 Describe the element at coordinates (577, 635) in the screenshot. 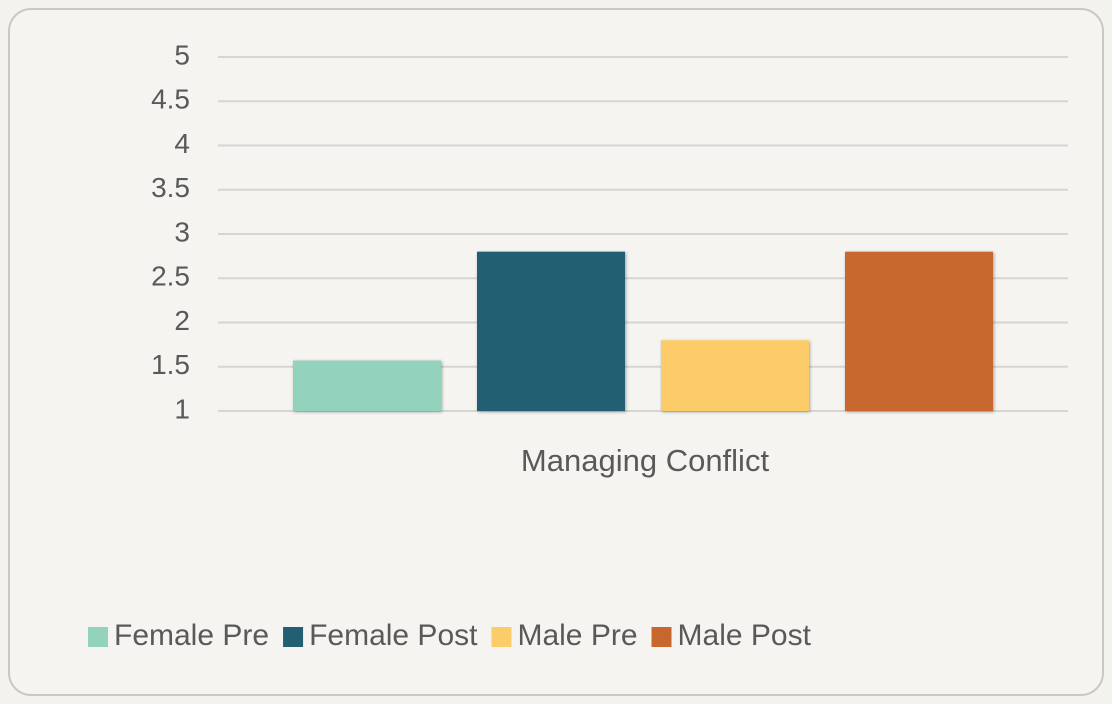

I see `legend-label: Male Pre` at that location.